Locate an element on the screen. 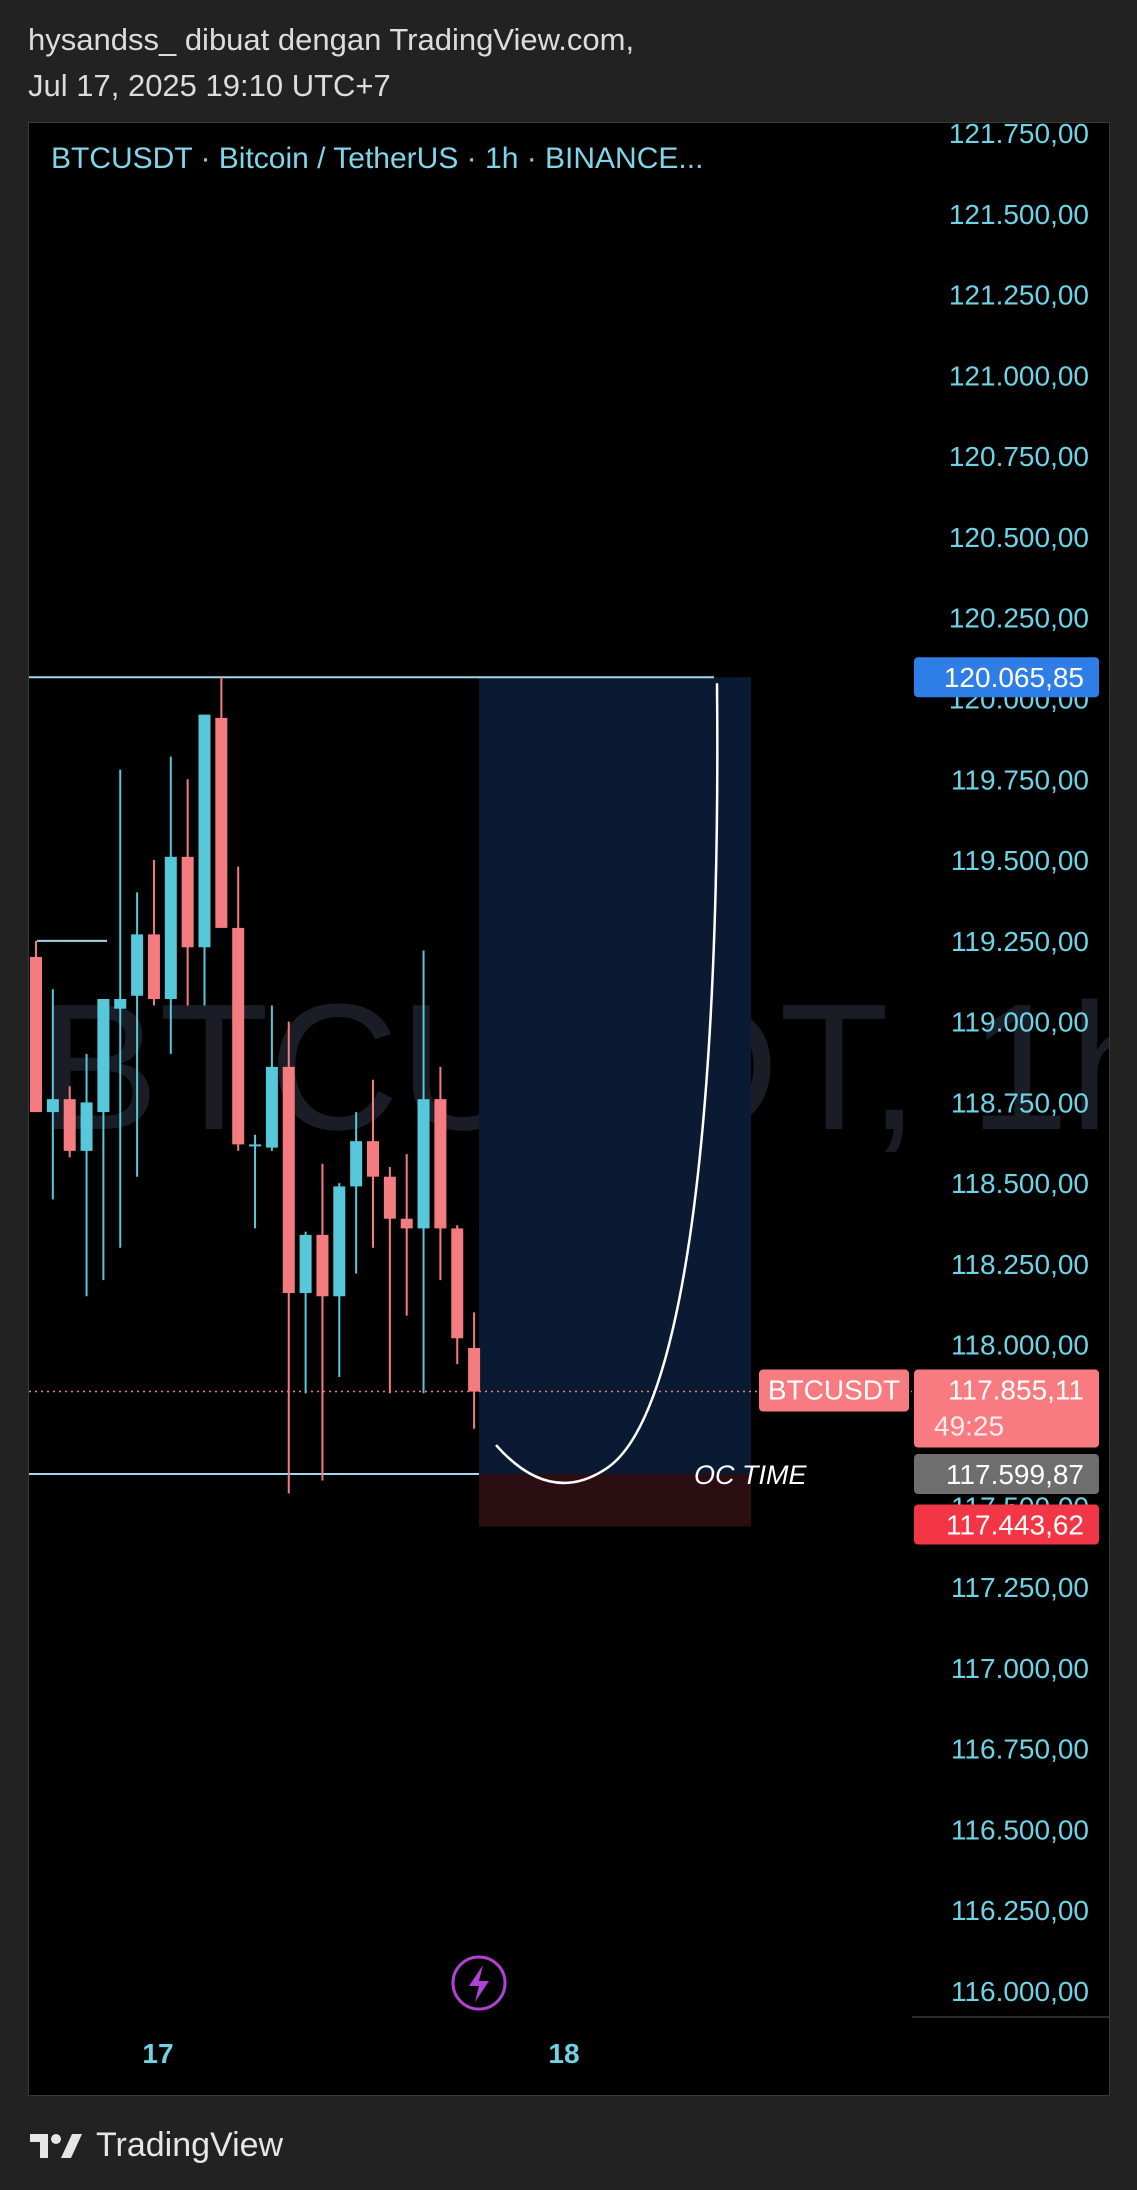  flash-icon-ring is located at coordinates (479, 1983).